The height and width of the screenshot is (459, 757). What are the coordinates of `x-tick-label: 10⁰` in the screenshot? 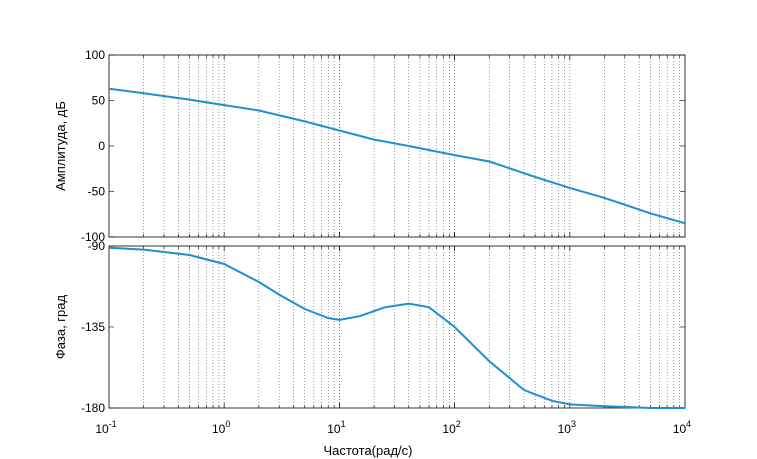 It's located at (221, 427).